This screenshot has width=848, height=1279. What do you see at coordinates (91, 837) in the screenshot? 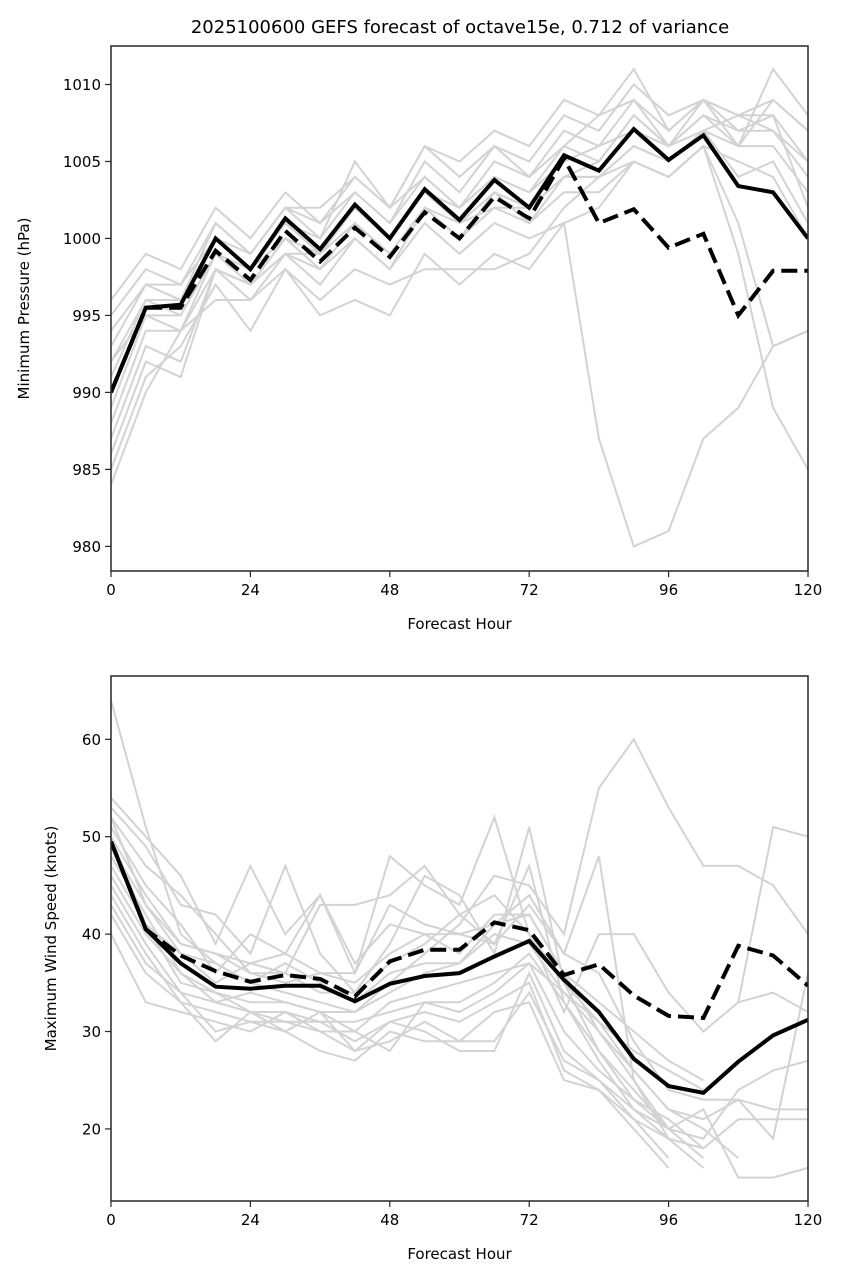
I see `y-tick-label: 50` at bounding box center [91, 837].